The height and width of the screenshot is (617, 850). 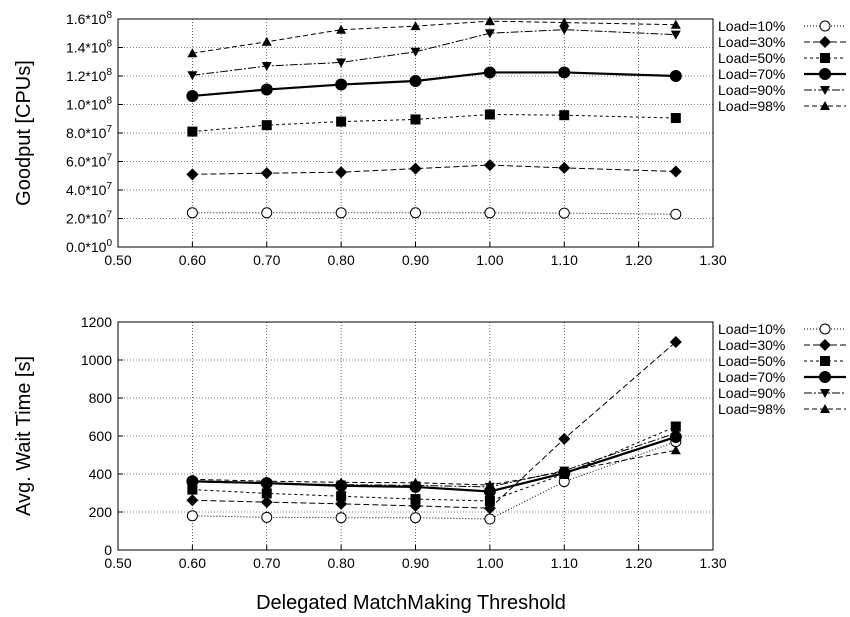 What do you see at coordinates (89, 132) in the screenshot?
I see `y-tick-label: 8.0*107` at bounding box center [89, 132].